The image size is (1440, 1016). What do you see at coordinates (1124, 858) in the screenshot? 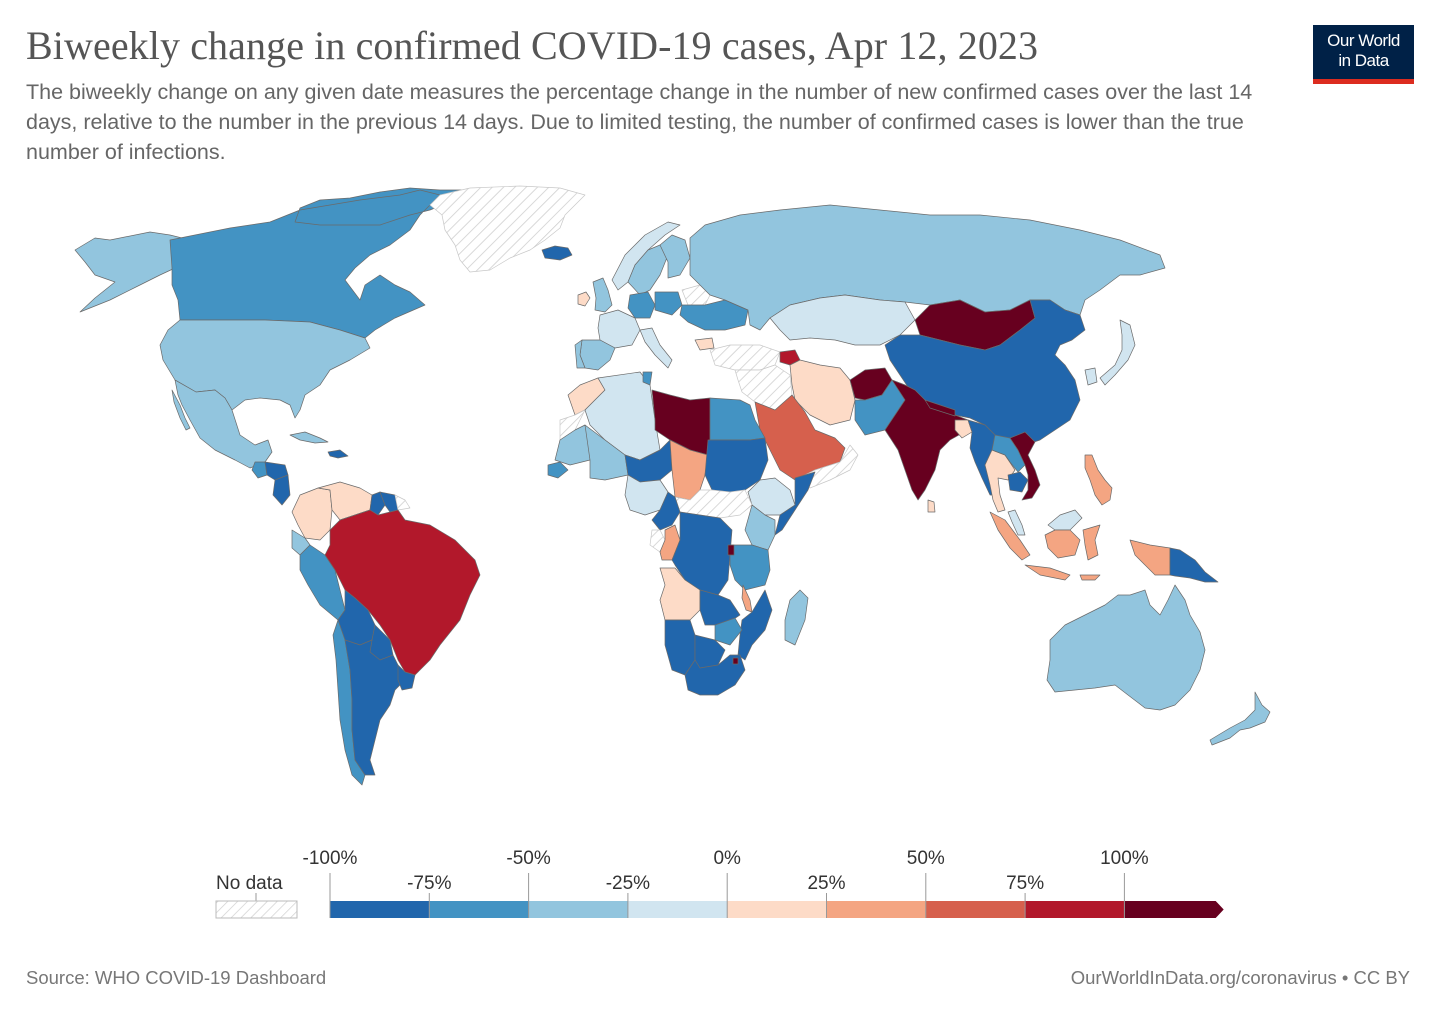
I see `legend-tick-label: 100%` at bounding box center [1124, 858].